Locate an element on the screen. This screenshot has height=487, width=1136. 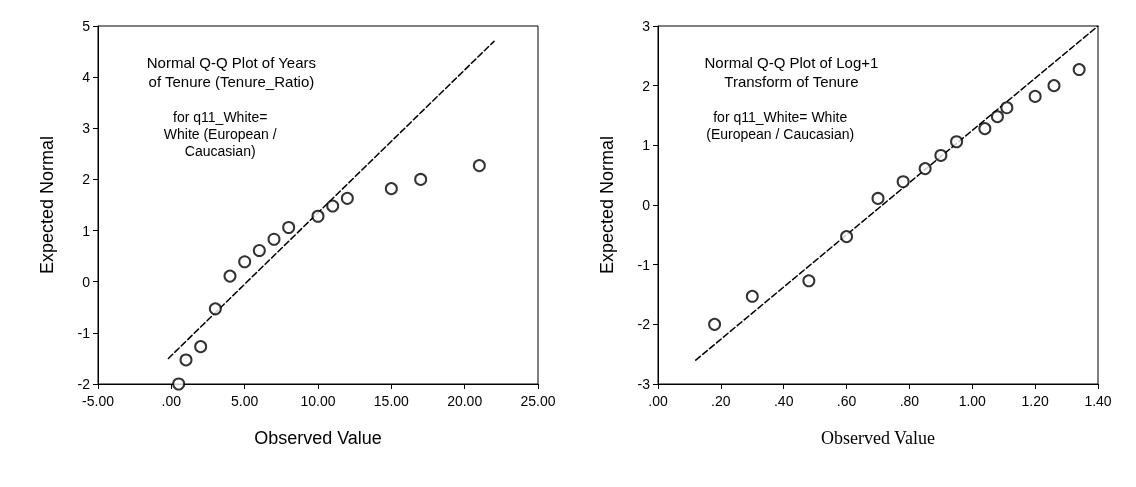
x-tick-label: .20 is located at coordinates (721, 401).